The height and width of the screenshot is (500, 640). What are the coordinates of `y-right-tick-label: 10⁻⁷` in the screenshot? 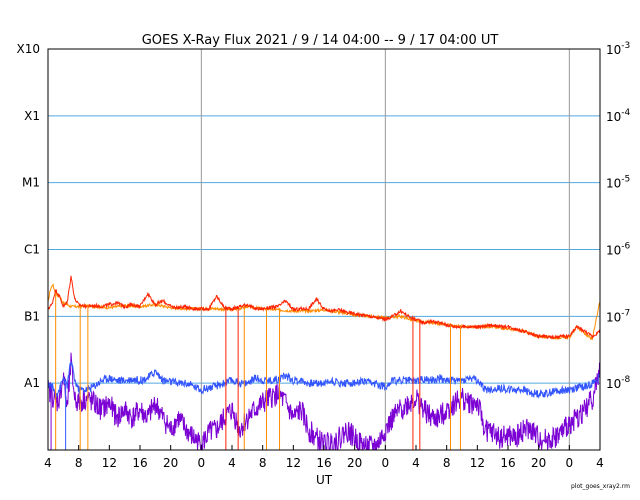 It's located at (618, 316).